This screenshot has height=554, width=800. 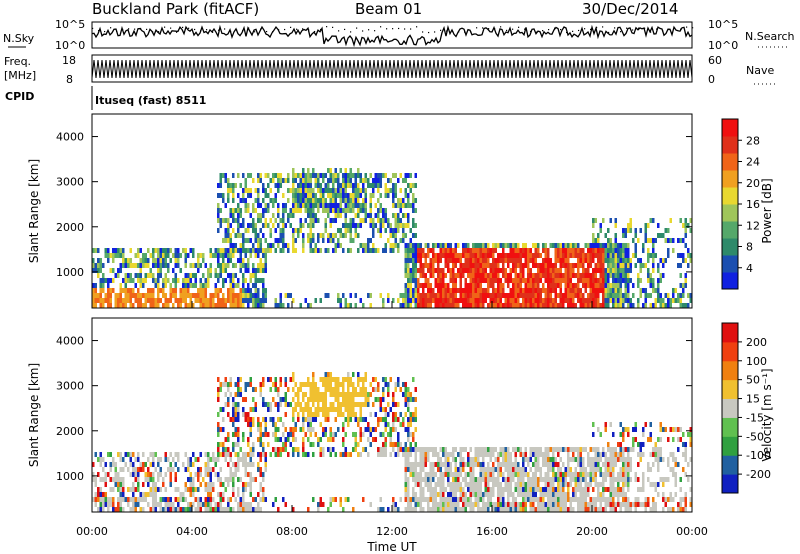 What do you see at coordinates (767, 210) in the screenshot?
I see `power-colorbar-label: Power [dB]` at bounding box center [767, 210].